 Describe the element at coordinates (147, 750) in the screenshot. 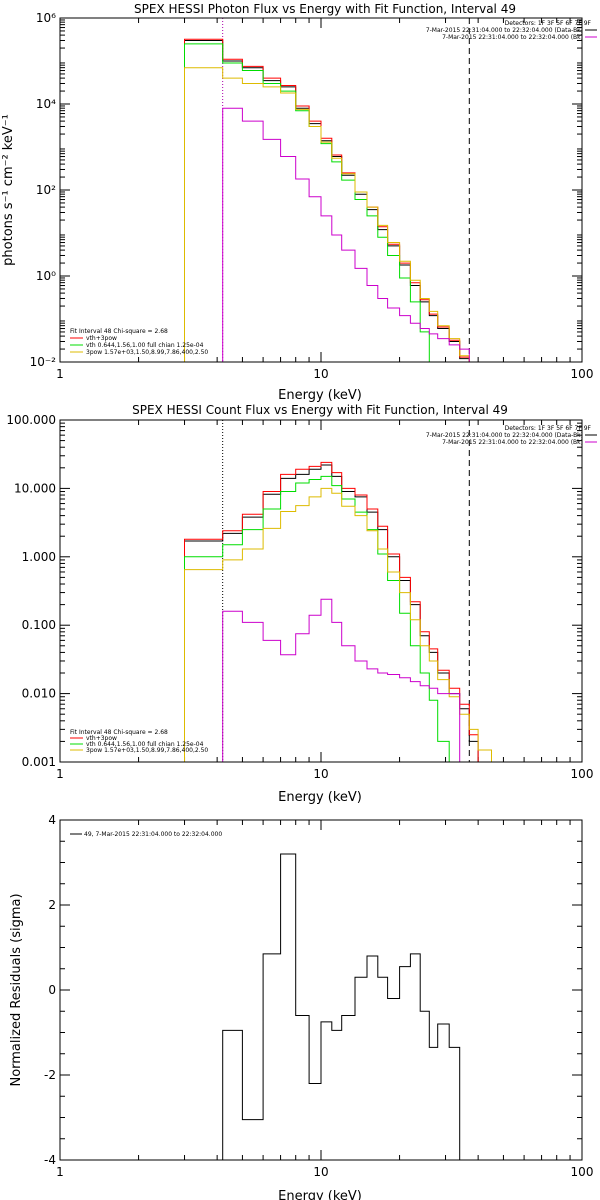

I see `count-legend-3pow: 3pow 1.57e+03,1.50,8.99,7.86,400,2.50` at that location.